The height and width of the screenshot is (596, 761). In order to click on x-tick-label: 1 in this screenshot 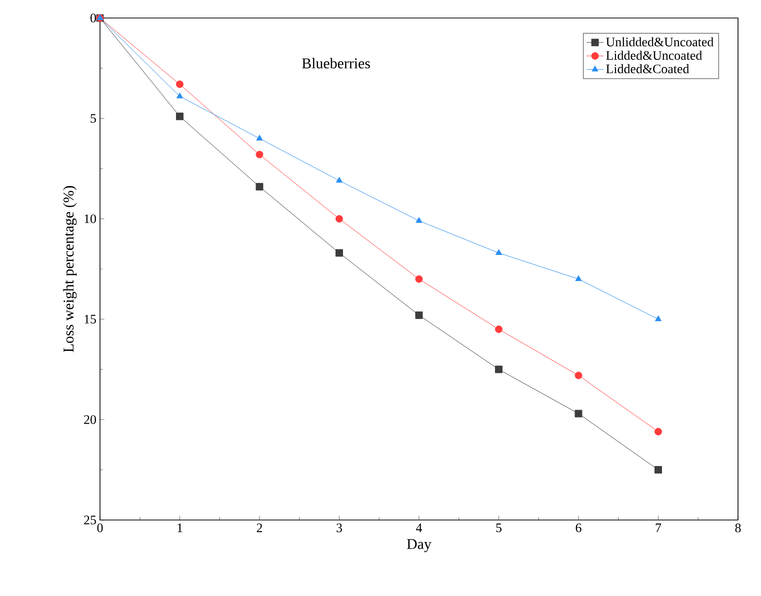, I will do `click(180, 528)`.